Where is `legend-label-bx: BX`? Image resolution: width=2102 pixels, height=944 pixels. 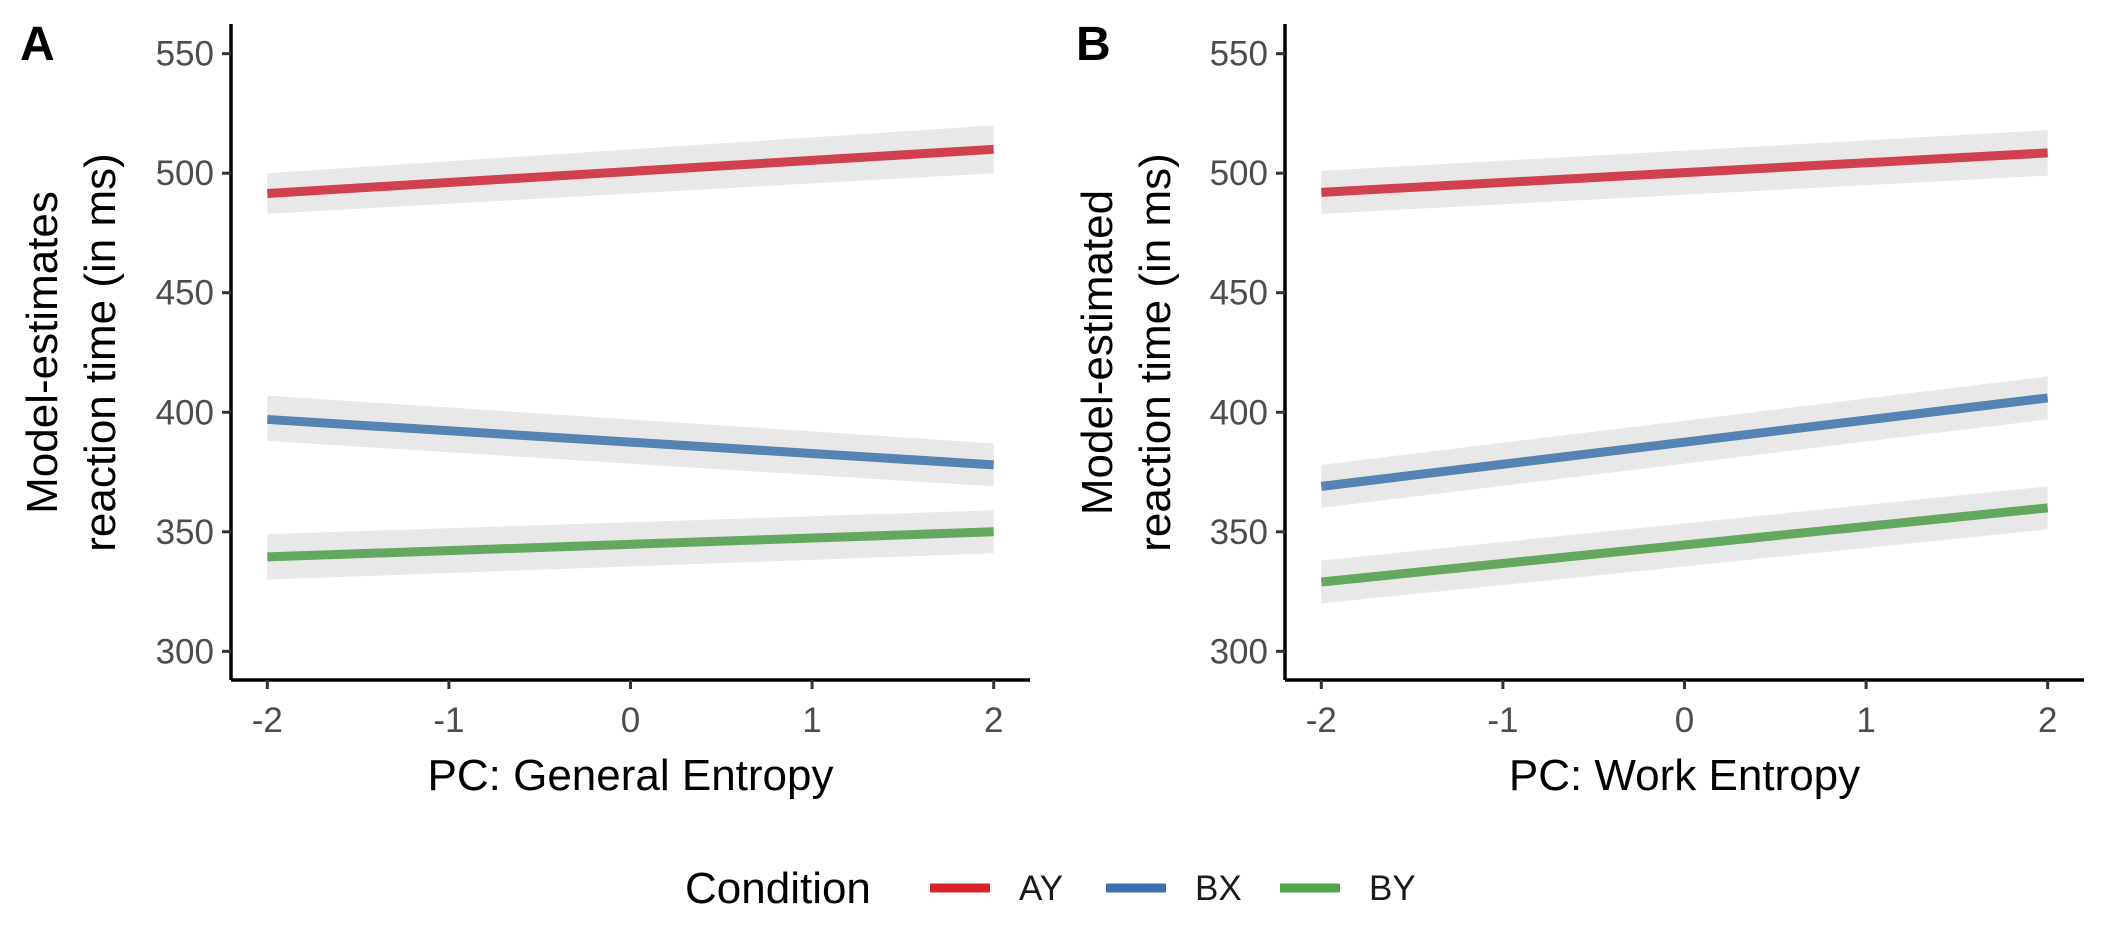 legend-label-bx: BX is located at coordinates (1218, 888).